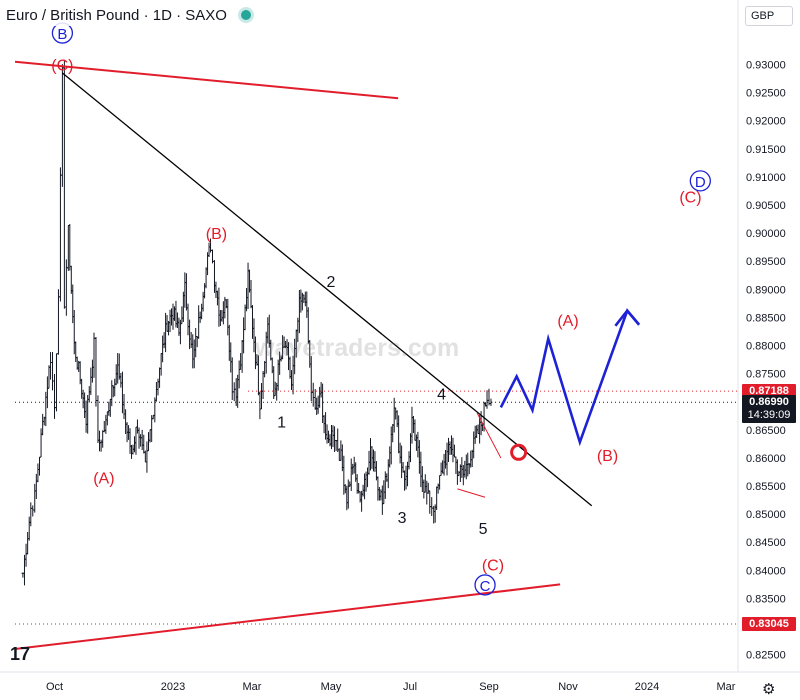  What do you see at coordinates (766, 234) in the screenshot?
I see `y-tick-label: 0.90000` at bounding box center [766, 234].